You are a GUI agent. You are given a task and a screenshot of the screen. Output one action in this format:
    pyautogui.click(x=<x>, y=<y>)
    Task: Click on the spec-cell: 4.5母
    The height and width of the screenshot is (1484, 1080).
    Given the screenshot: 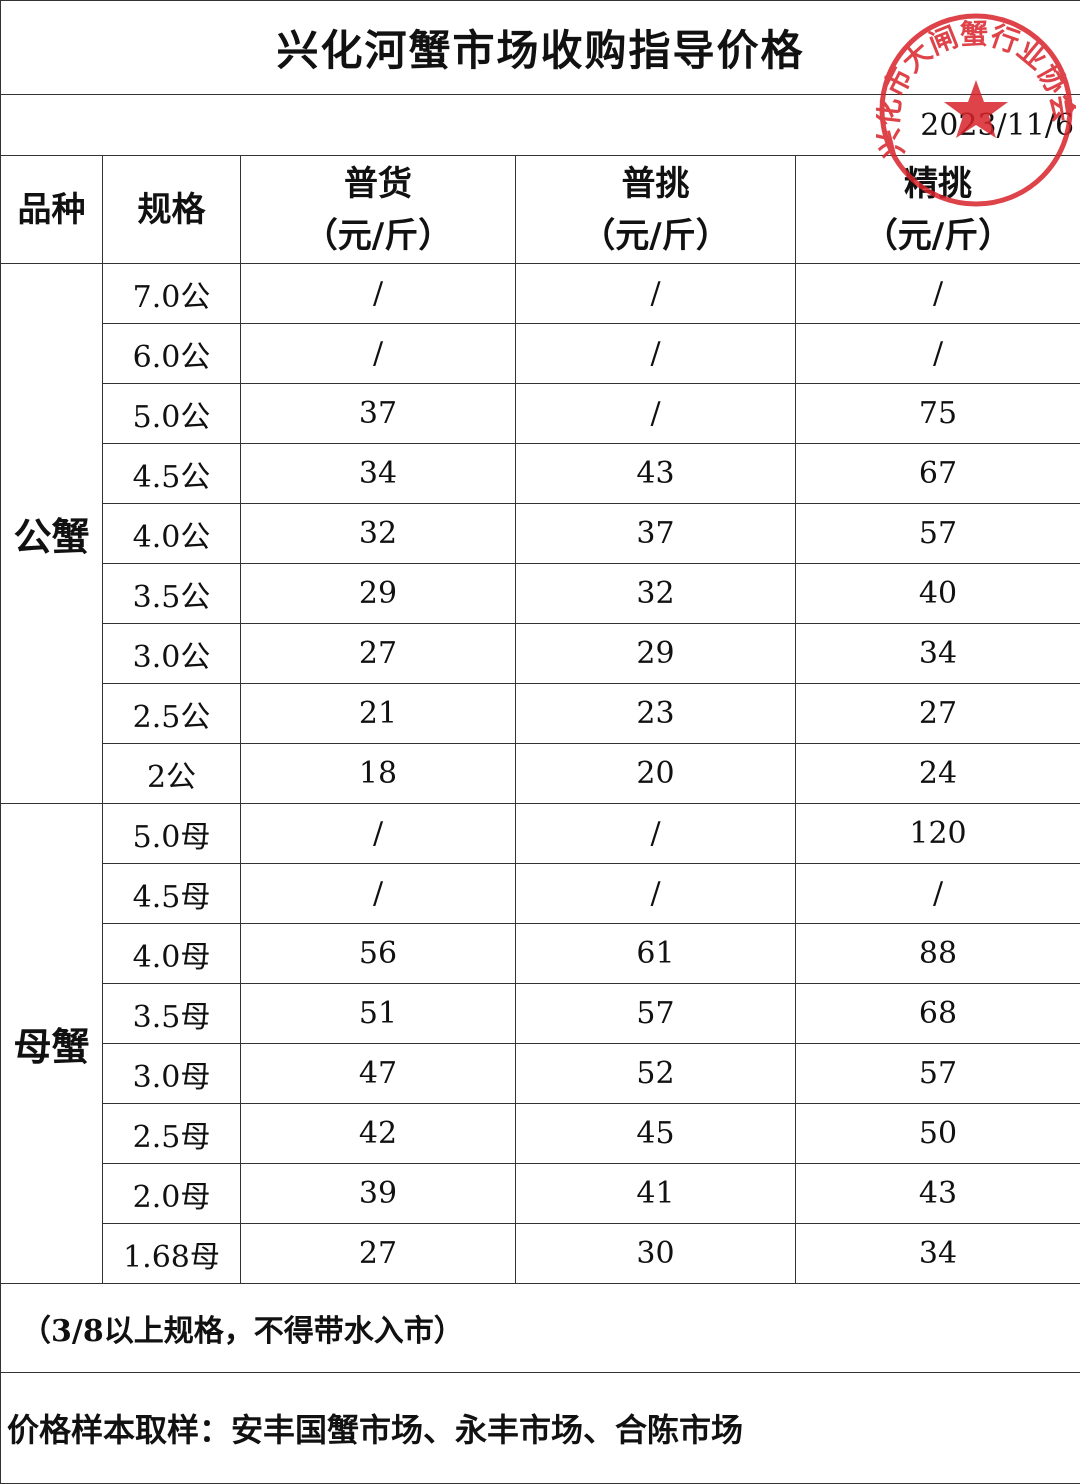 What is the action you would take?
    pyautogui.click(x=172, y=894)
    